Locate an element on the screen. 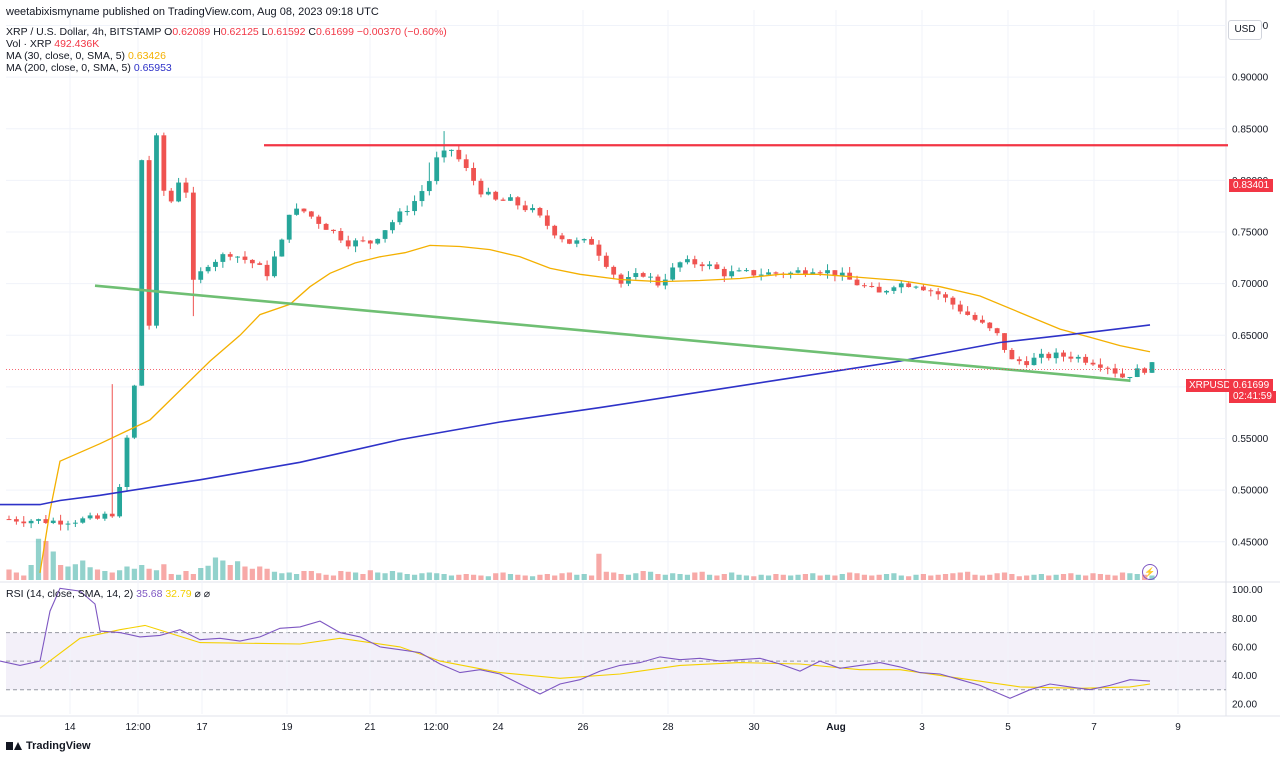 This screenshot has height=758, width=1280. price-tick-label: 0.65000 is located at coordinates (1250, 336).